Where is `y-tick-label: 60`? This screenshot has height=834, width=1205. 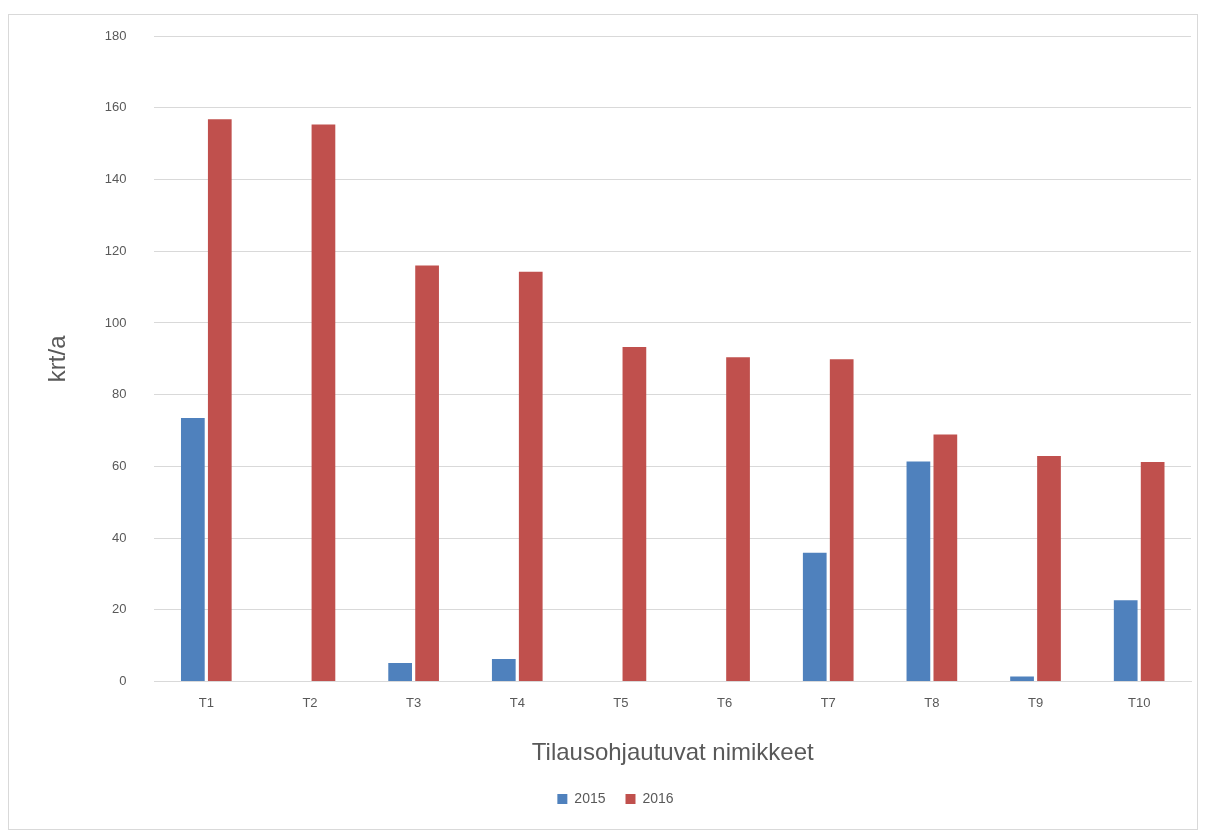 y-tick-label: 60 is located at coordinates (119, 465).